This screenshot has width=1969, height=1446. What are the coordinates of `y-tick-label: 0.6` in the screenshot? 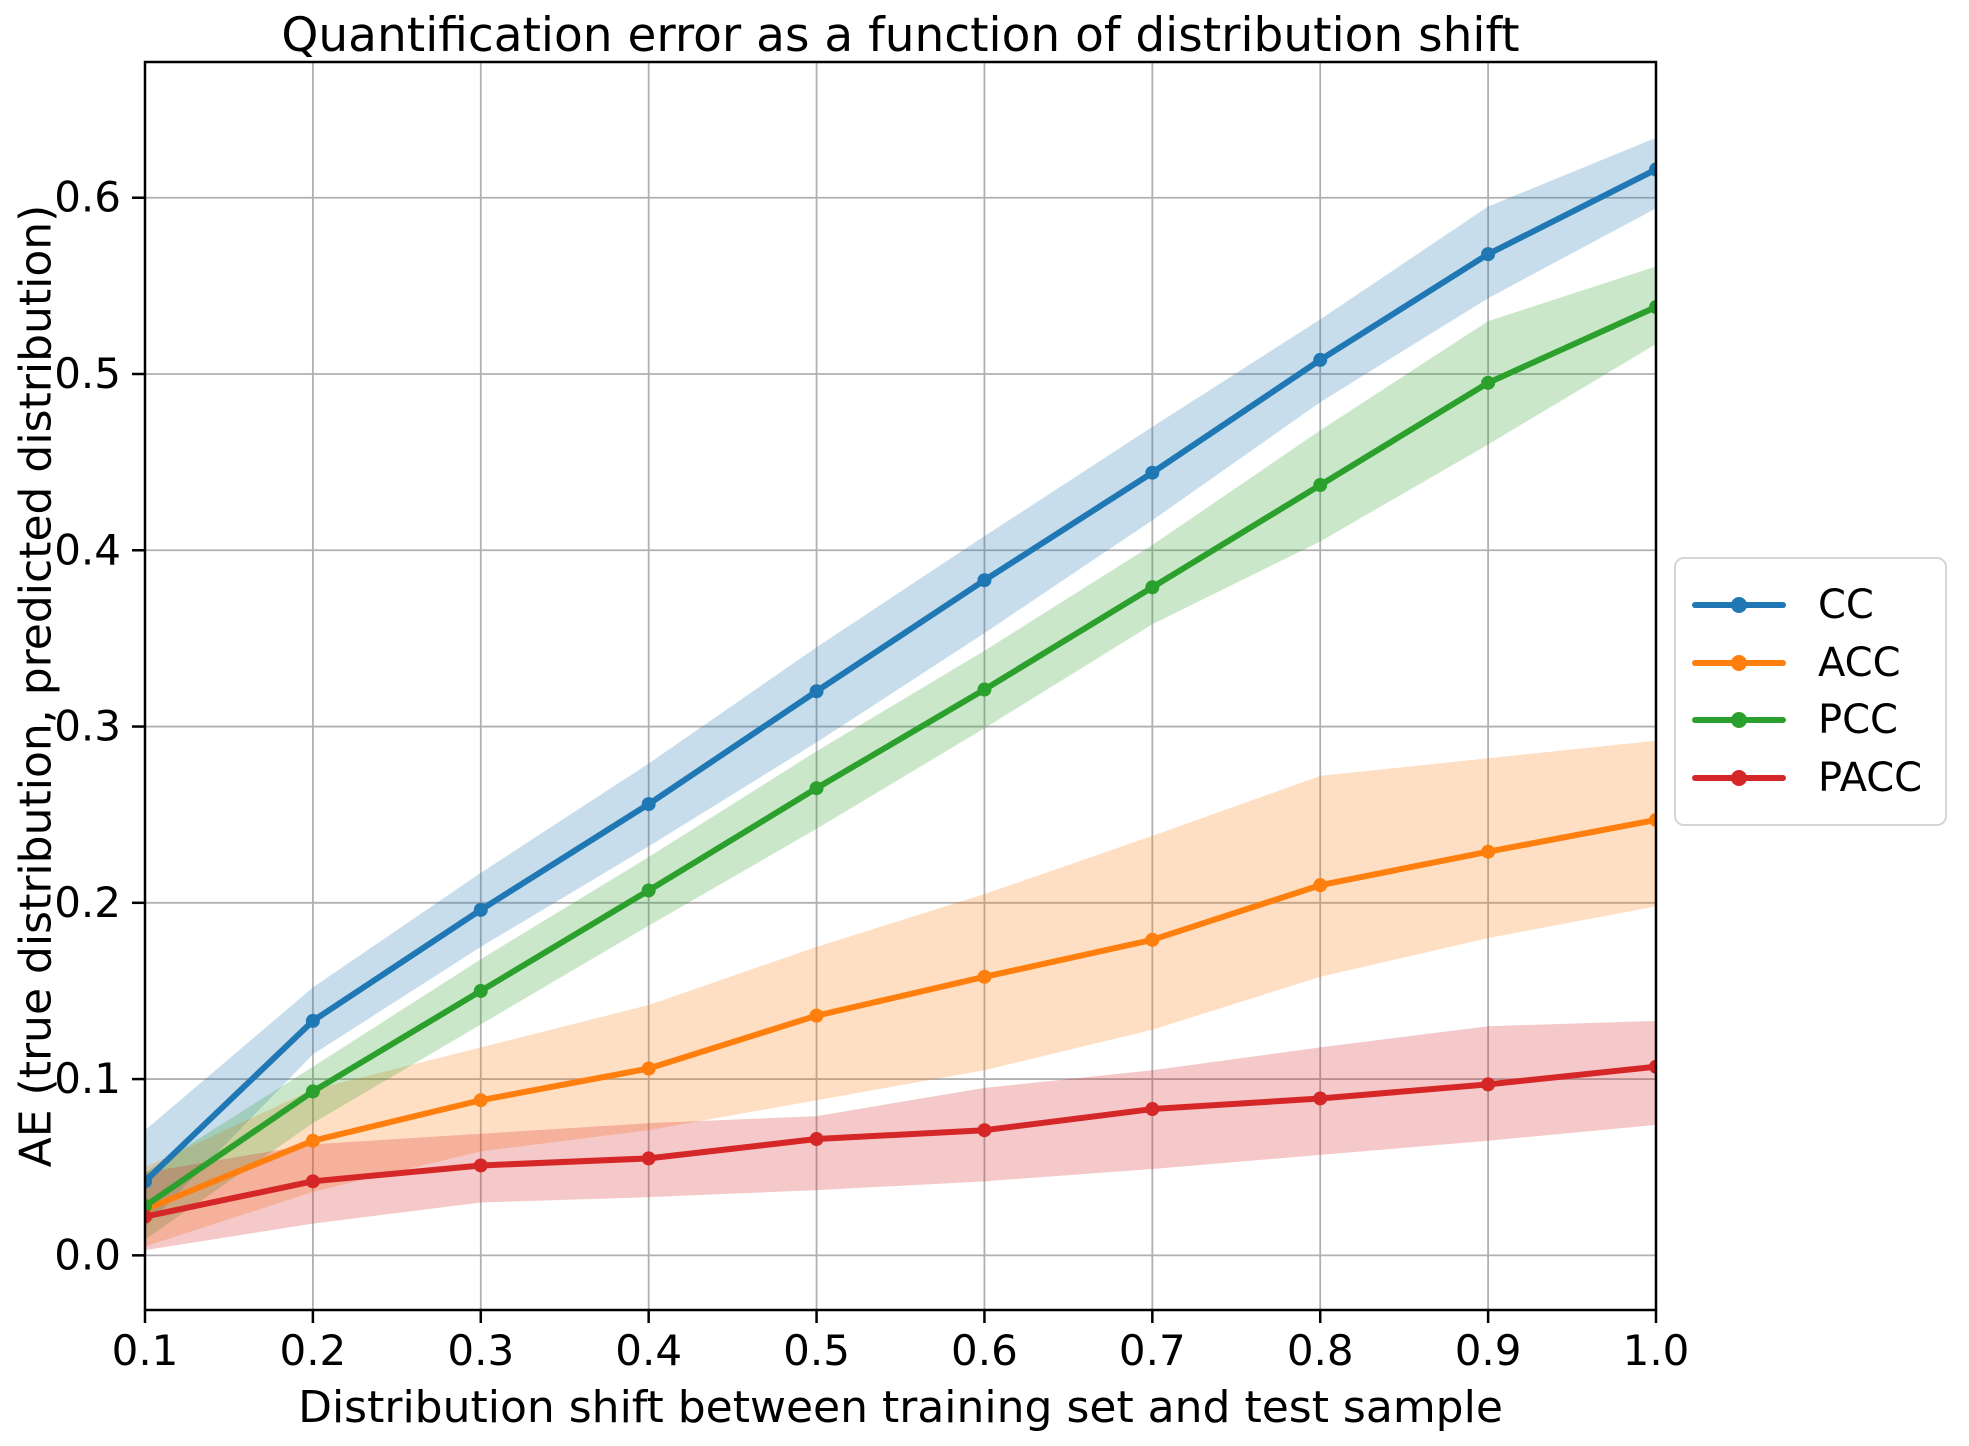 It's located at (87, 197).